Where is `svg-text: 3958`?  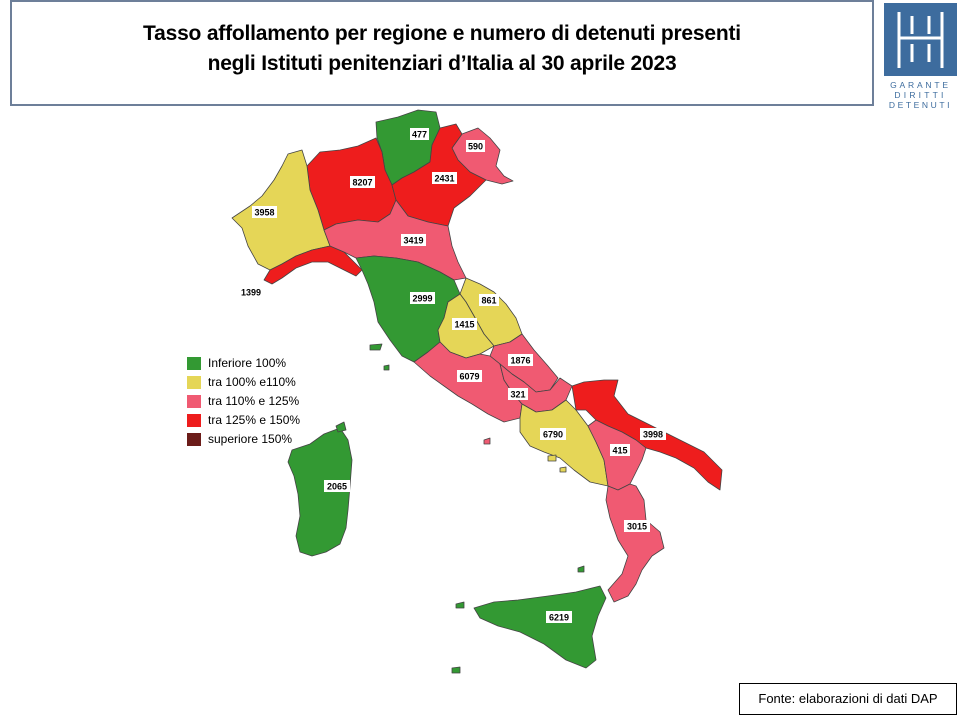 svg-text: 3958 is located at coordinates (264, 213).